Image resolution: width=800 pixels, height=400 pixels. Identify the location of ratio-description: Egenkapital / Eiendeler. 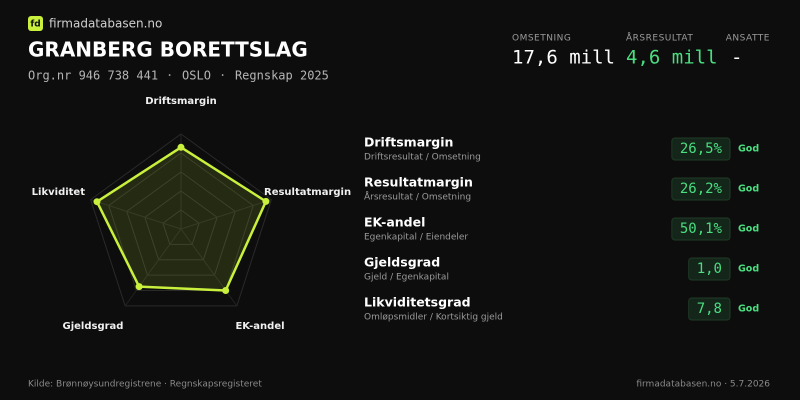
(416, 238).